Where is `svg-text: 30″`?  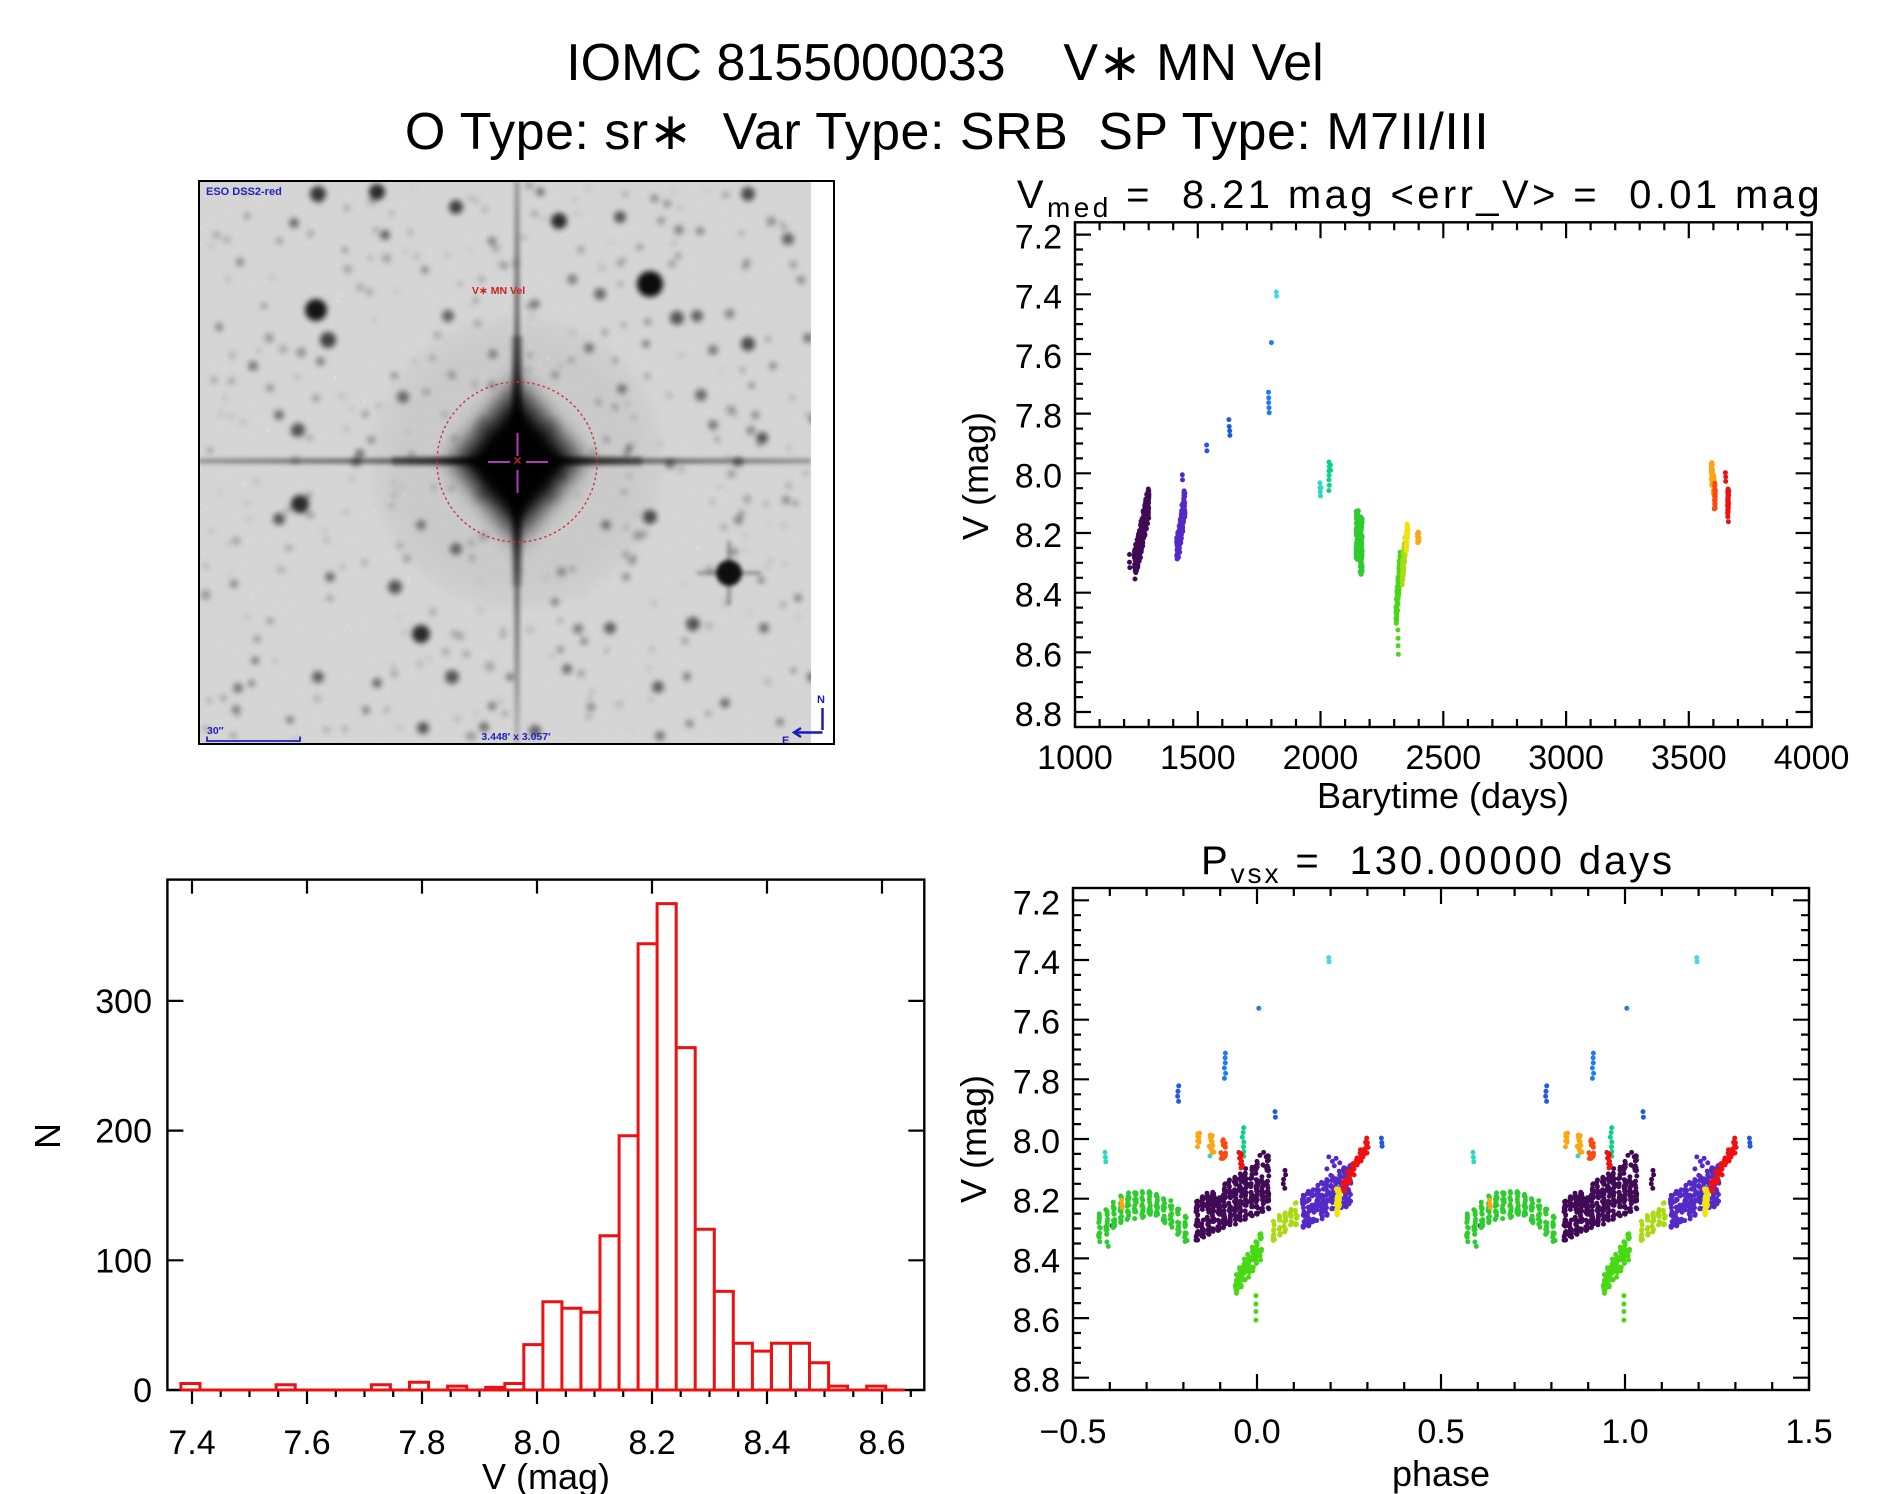 svg-text: 30″ is located at coordinates (215, 731).